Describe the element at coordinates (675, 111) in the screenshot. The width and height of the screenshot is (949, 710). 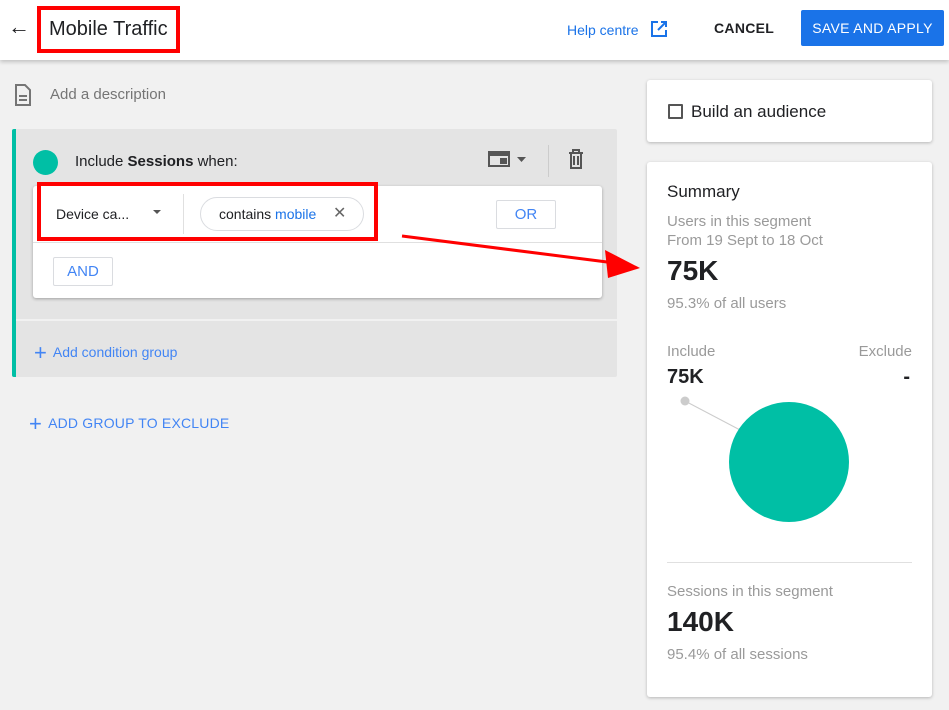
I see `checkbox` at that location.